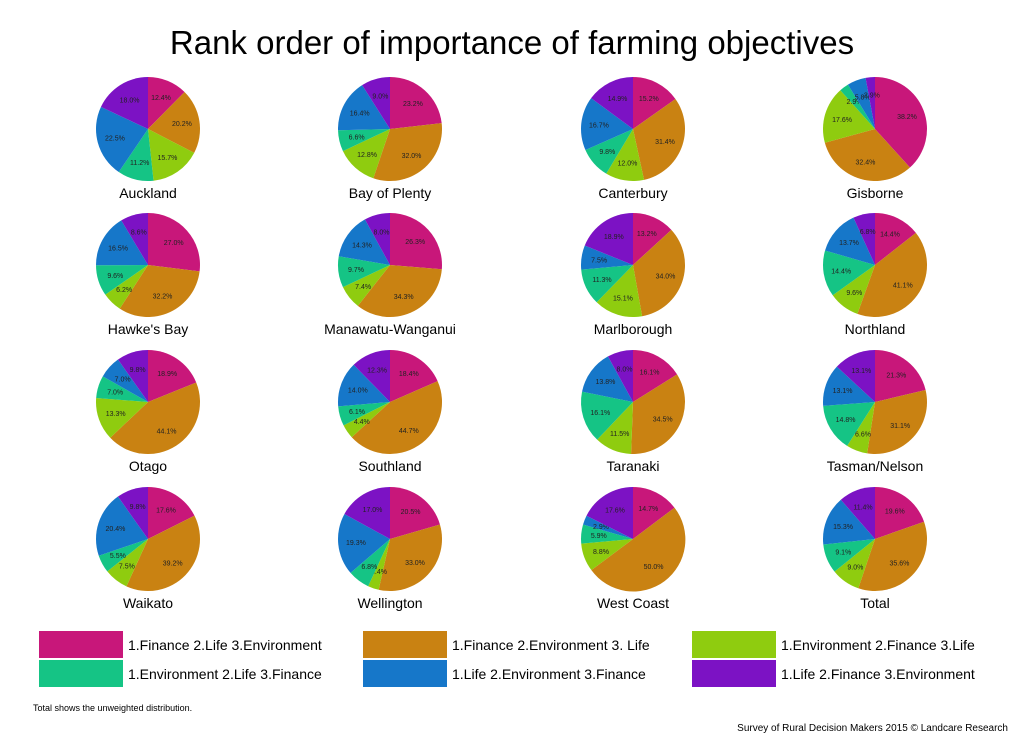 The width and height of the screenshot is (1024, 745). Describe the element at coordinates (614, 237) in the screenshot. I see `slice-label: 18.9%` at that location.